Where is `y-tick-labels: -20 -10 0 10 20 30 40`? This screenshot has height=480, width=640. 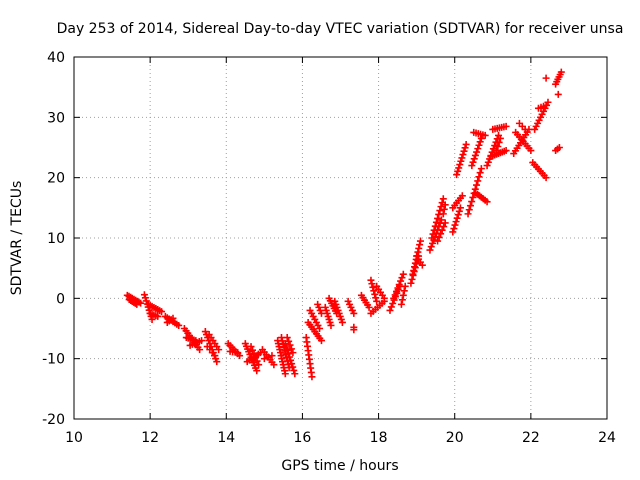 y-tick-labels: -20 -10 0 10 20 30 40 is located at coordinates (53, 239).